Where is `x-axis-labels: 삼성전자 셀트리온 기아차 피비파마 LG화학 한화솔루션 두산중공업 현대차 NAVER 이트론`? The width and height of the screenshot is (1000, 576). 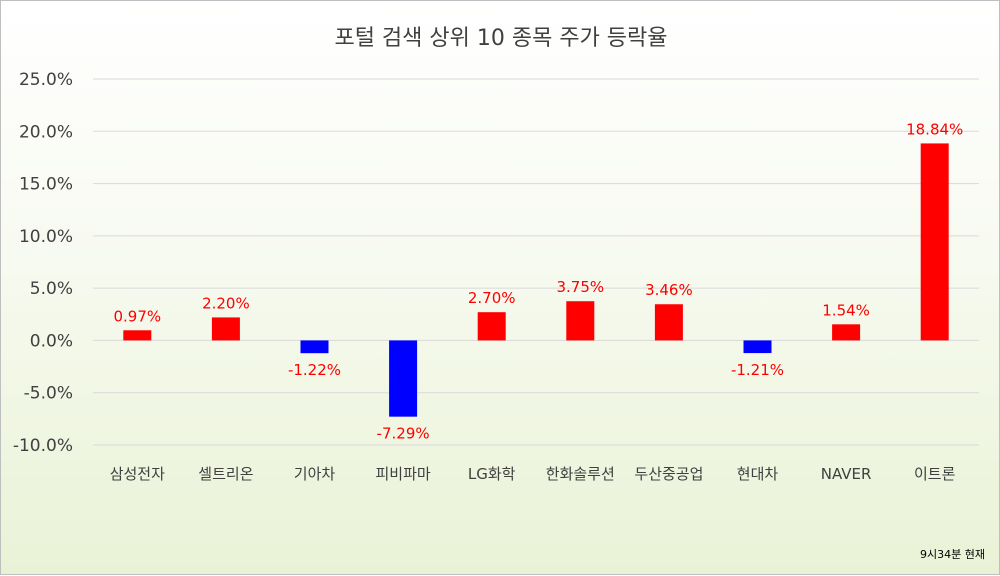
x-axis-labels: 삼성전자 셀트리온 기아차 피비파마 LG화학 한화솔루션 두산중공업 현대차 NAVER 이트론 is located at coordinates (533, 474).